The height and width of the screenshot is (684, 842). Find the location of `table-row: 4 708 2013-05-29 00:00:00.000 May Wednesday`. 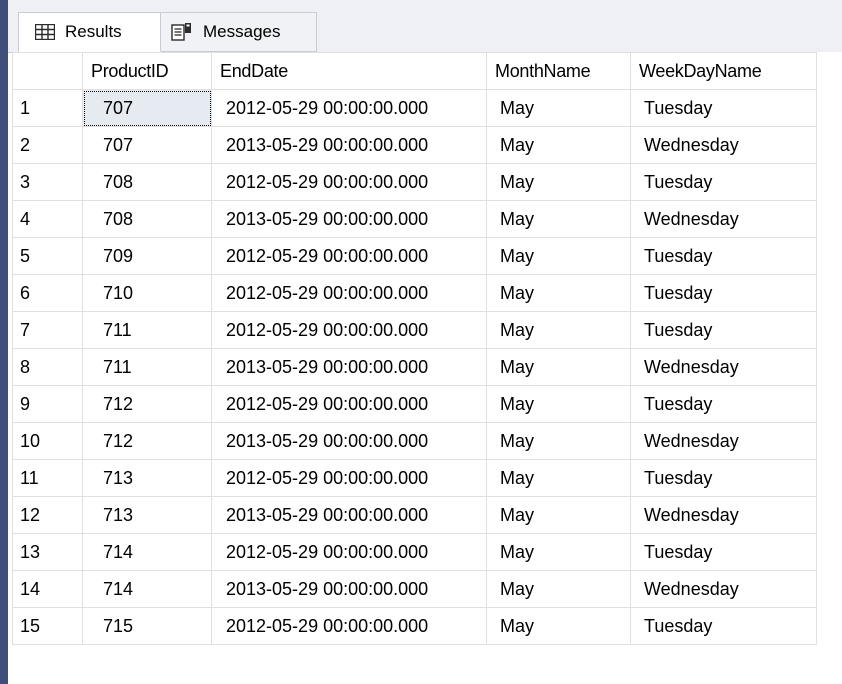

table-row: 4 708 2013-05-29 00:00:00.000 May Wednesday is located at coordinates (414, 219).